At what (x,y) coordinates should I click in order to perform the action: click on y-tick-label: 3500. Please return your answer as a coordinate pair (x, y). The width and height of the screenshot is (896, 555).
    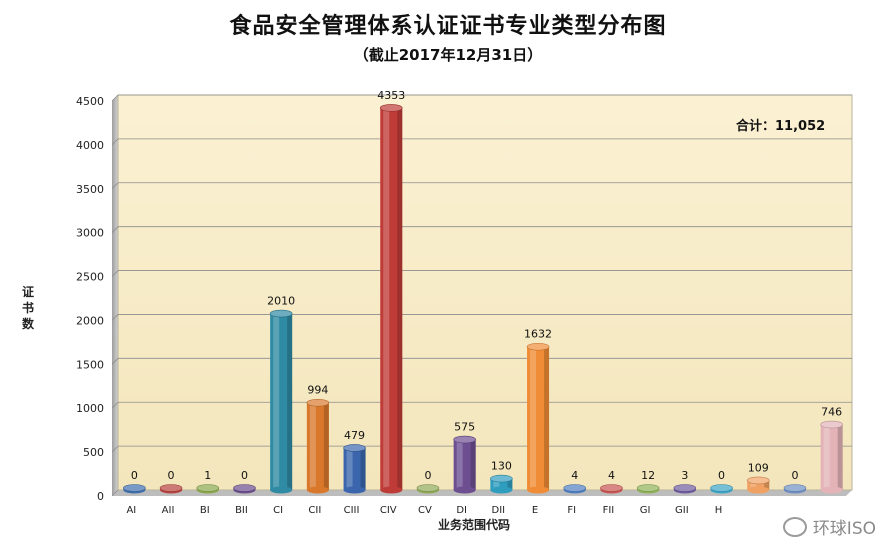
    Looking at the image, I should click on (90, 189).